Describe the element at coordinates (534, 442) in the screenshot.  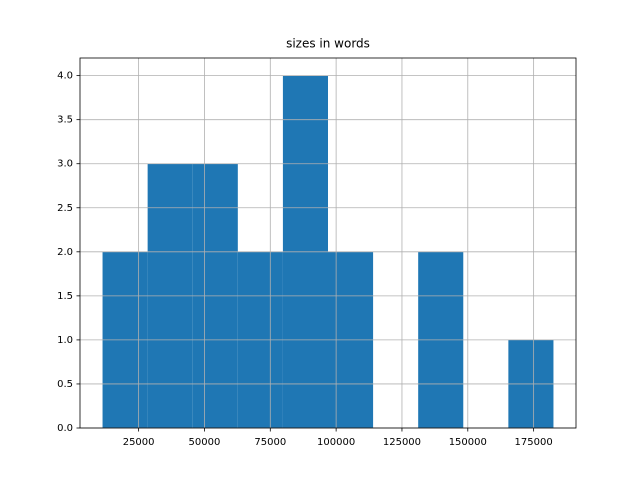
I see `x-tick-label: 175000` at that location.